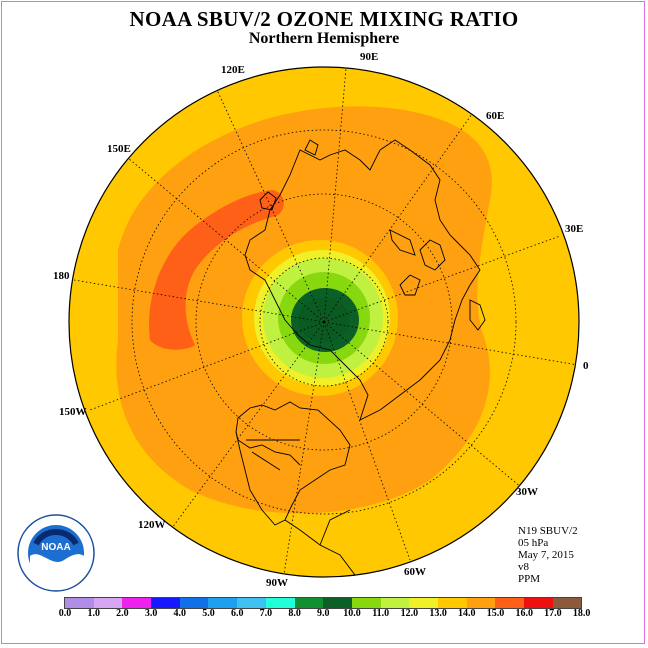 The height and width of the screenshot is (648, 648). I want to click on colorbar-tick-label: 11.0, so click(381, 613).